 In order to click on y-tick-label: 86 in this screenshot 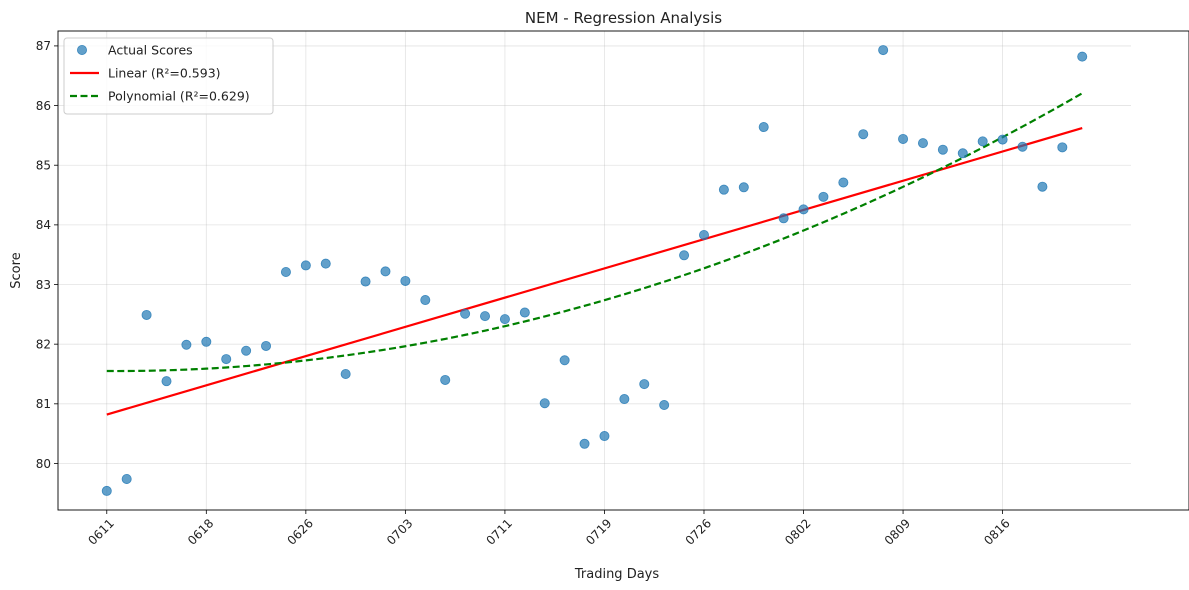, I will do `click(43, 106)`.